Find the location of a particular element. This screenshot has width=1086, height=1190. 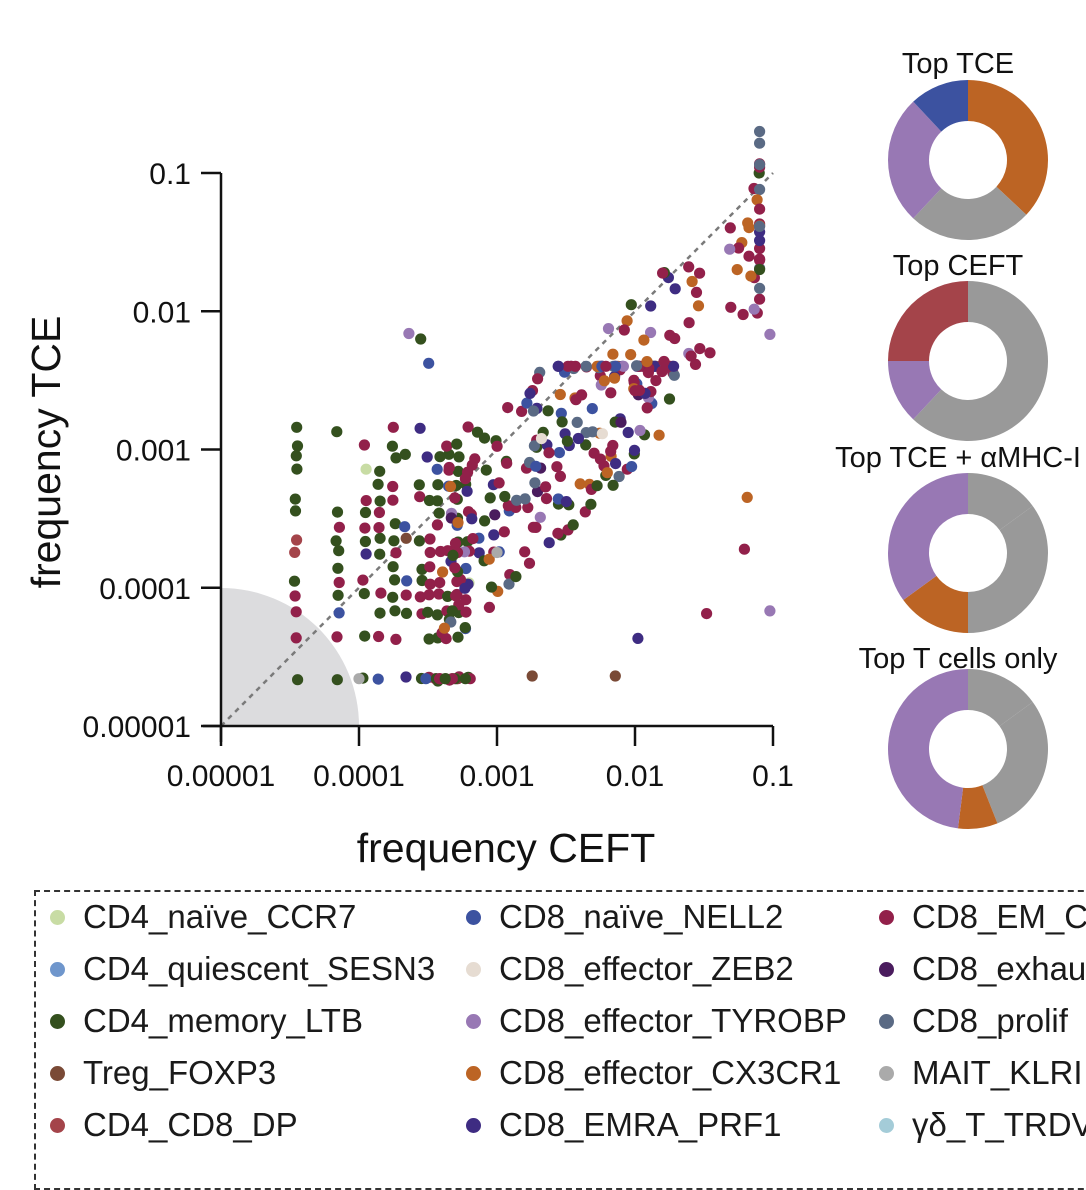

legend-label: CD4_memory_LTB is located at coordinates (223, 1020).